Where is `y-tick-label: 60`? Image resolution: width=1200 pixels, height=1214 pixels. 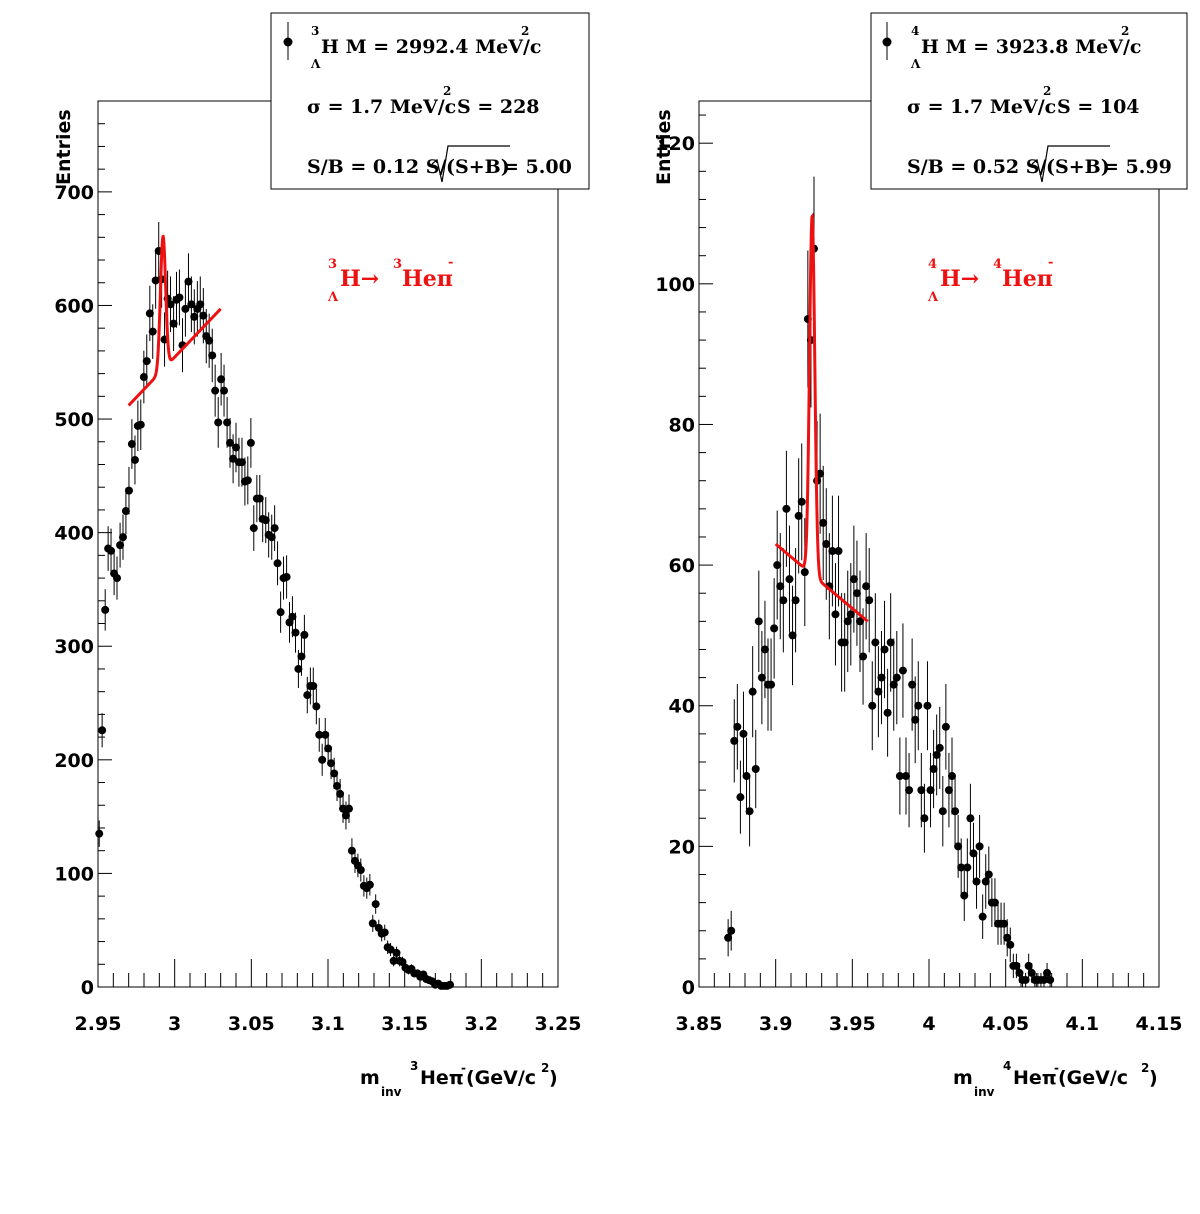 y-tick-label: 60 is located at coordinates (682, 566).